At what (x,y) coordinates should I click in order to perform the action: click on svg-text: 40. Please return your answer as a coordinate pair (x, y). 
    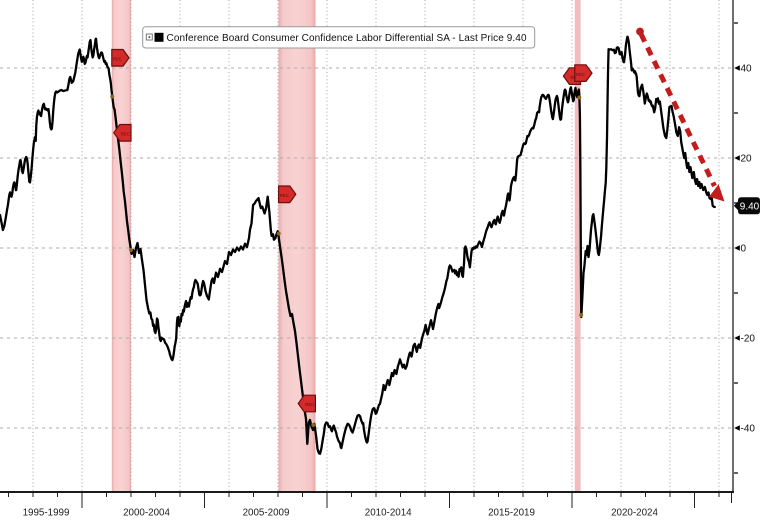
    Looking at the image, I should click on (747, 69).